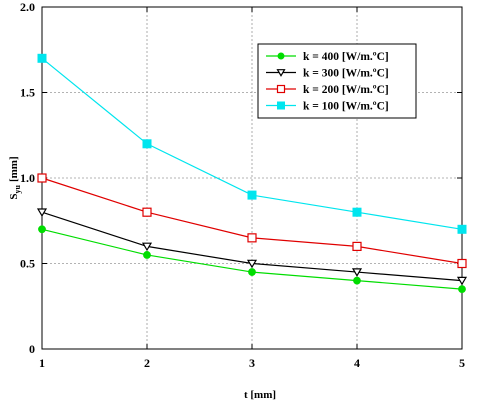 This screenshot has width=480, height=403. What do you see at coordinates (32, 349) in the screenshot?
I see `y-tick-label: 0` at bounding box center [32, 349].